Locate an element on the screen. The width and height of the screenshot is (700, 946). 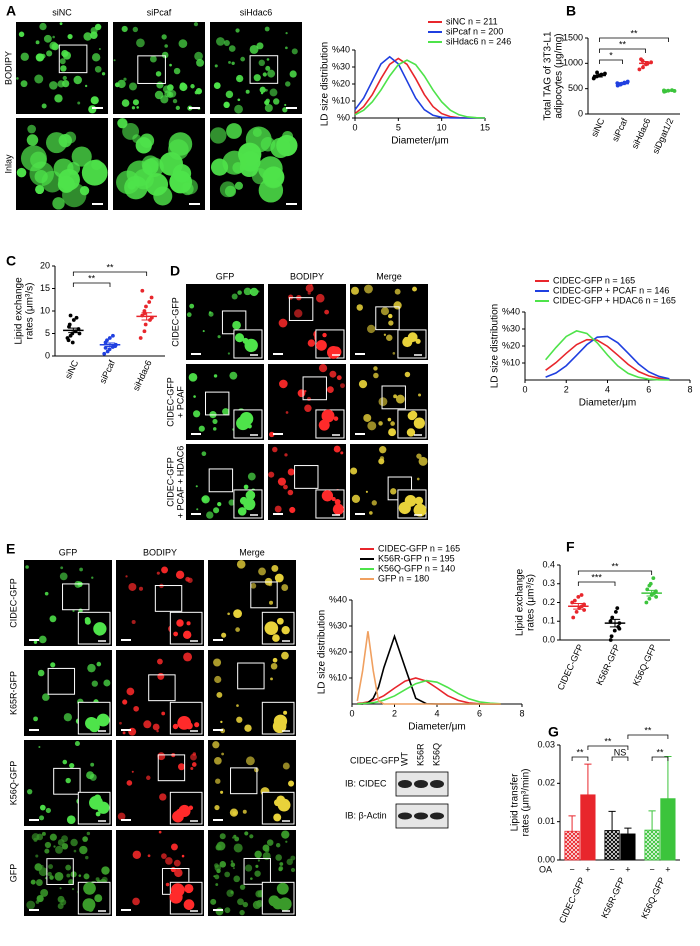
y-tick-label: 0.2 is located at coordinates (548, 602).